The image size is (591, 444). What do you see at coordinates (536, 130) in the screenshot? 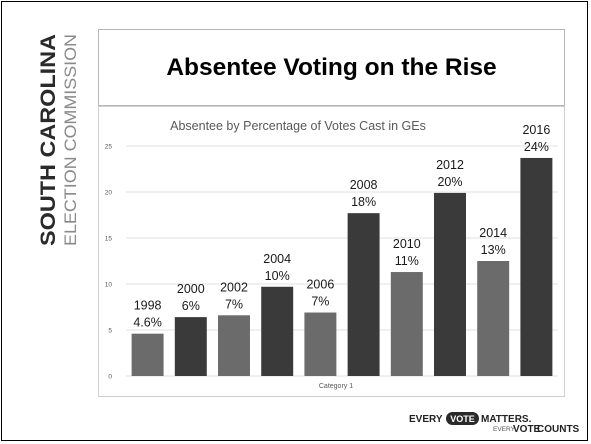
I see `bar-category-label: 2016` at bounding box center [536, 130].